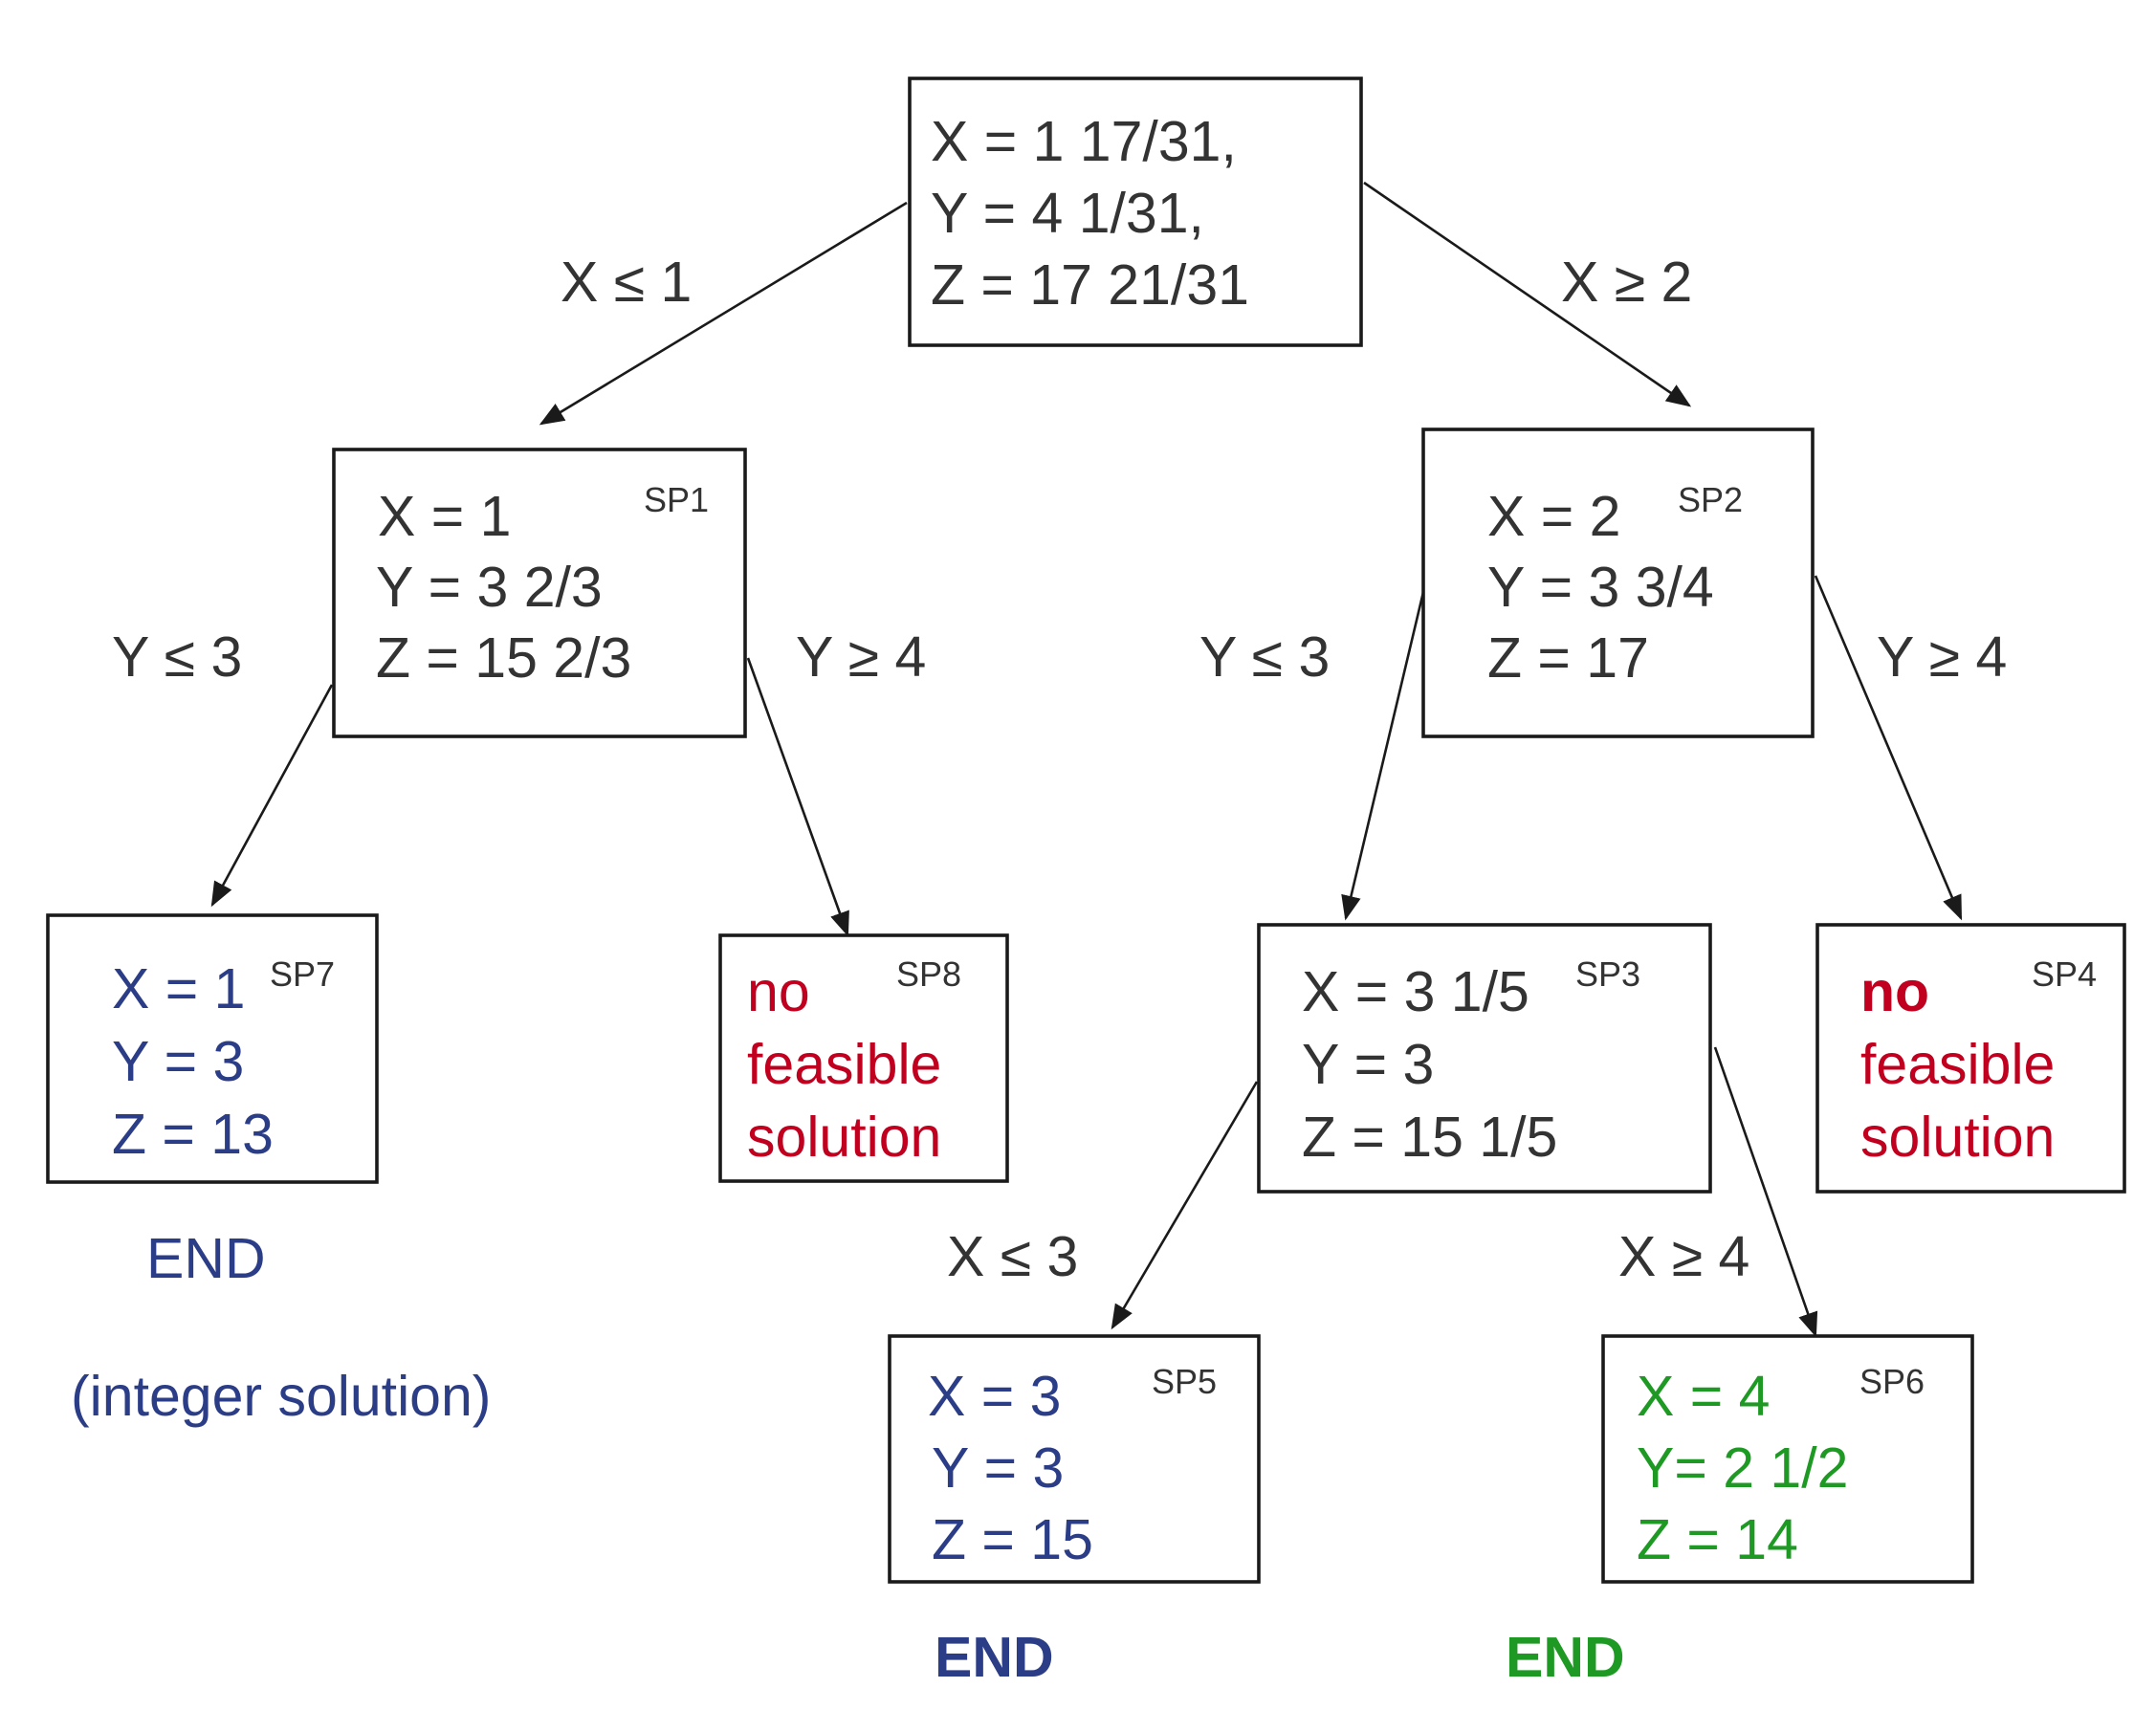  What do you see at coordinates (844, 1137) in the screenshot?
I see `sp8-line-3: solution` at bounding box center [844, 1137].